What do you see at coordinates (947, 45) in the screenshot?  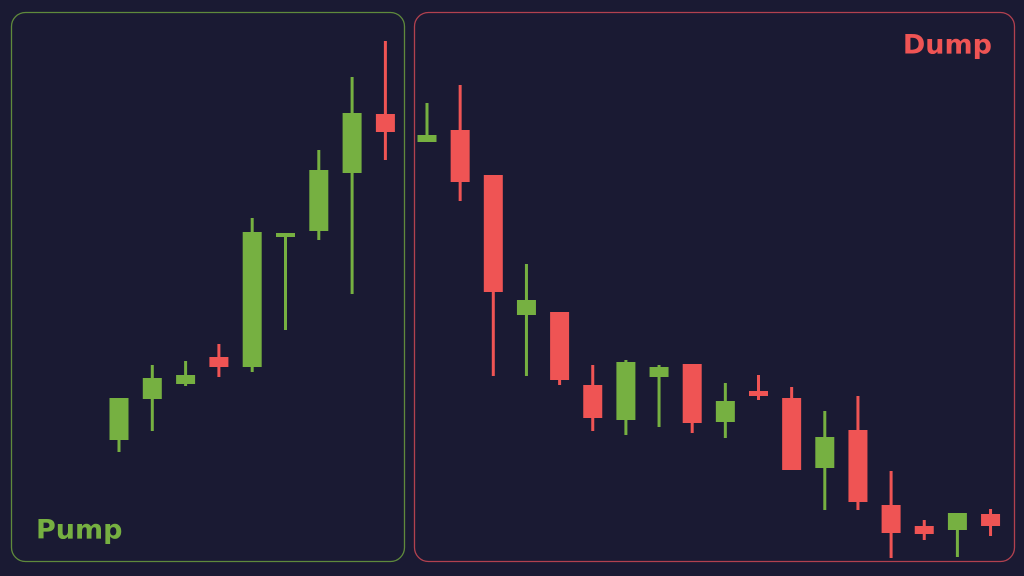 I see `panel-label: Dump` at bounding box center [947, 45].